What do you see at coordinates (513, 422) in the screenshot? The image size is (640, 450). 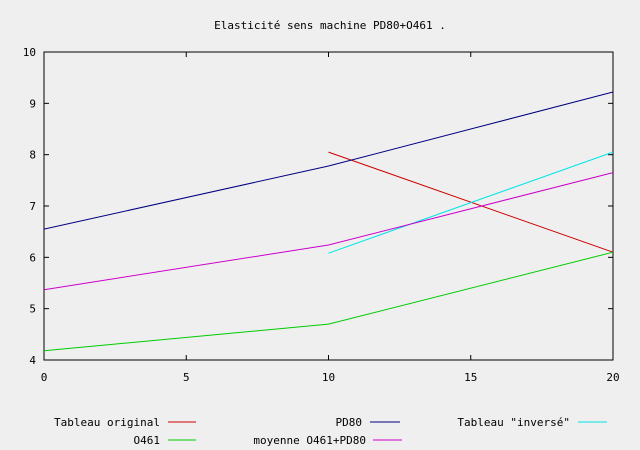 I see `legend-label-2: Tableau "inversé"` at bounding box center [513, 422].